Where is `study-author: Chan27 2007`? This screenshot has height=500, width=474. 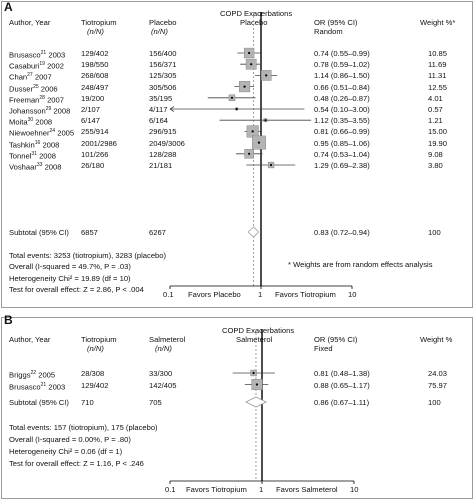 study-author: Chan27 2007 is located at coordinates (30, 76).